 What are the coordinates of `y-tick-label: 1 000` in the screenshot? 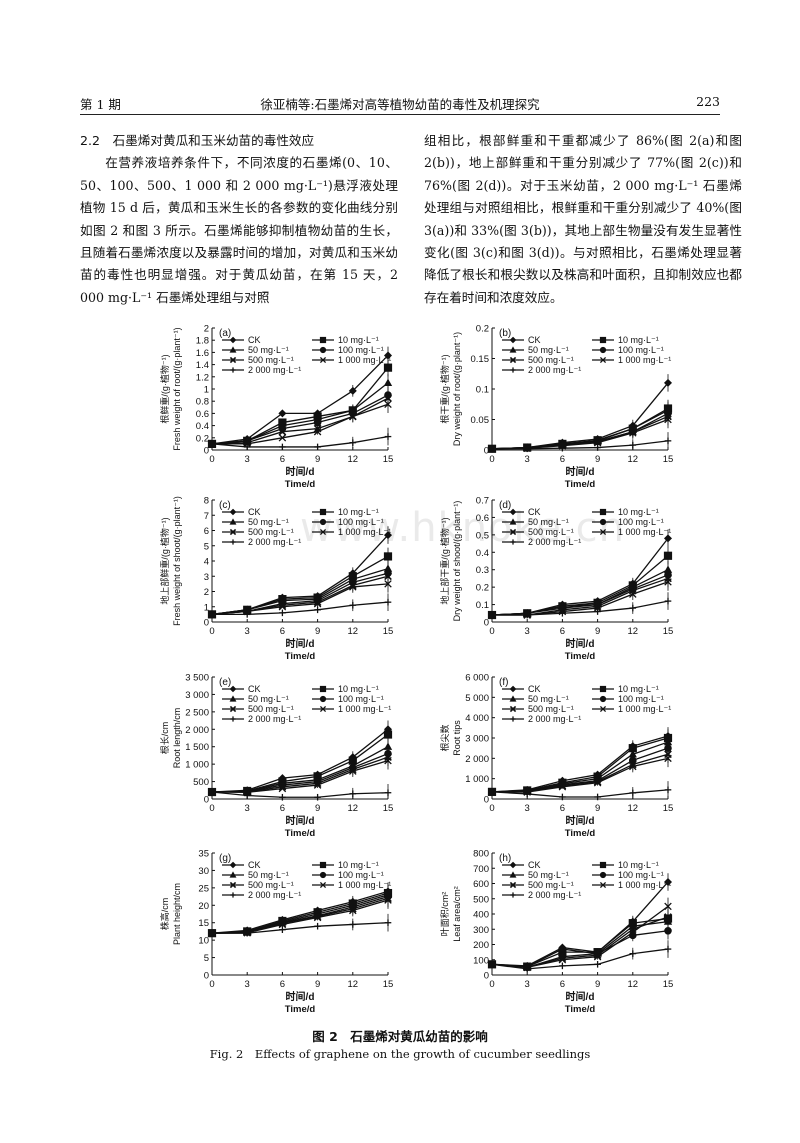 It's located at (477, 779).